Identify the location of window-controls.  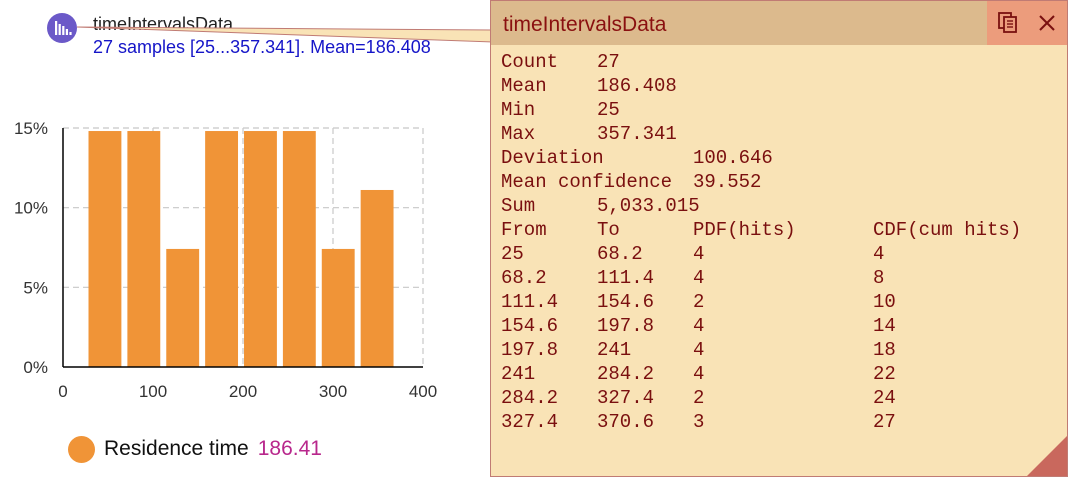
(1027, 23).